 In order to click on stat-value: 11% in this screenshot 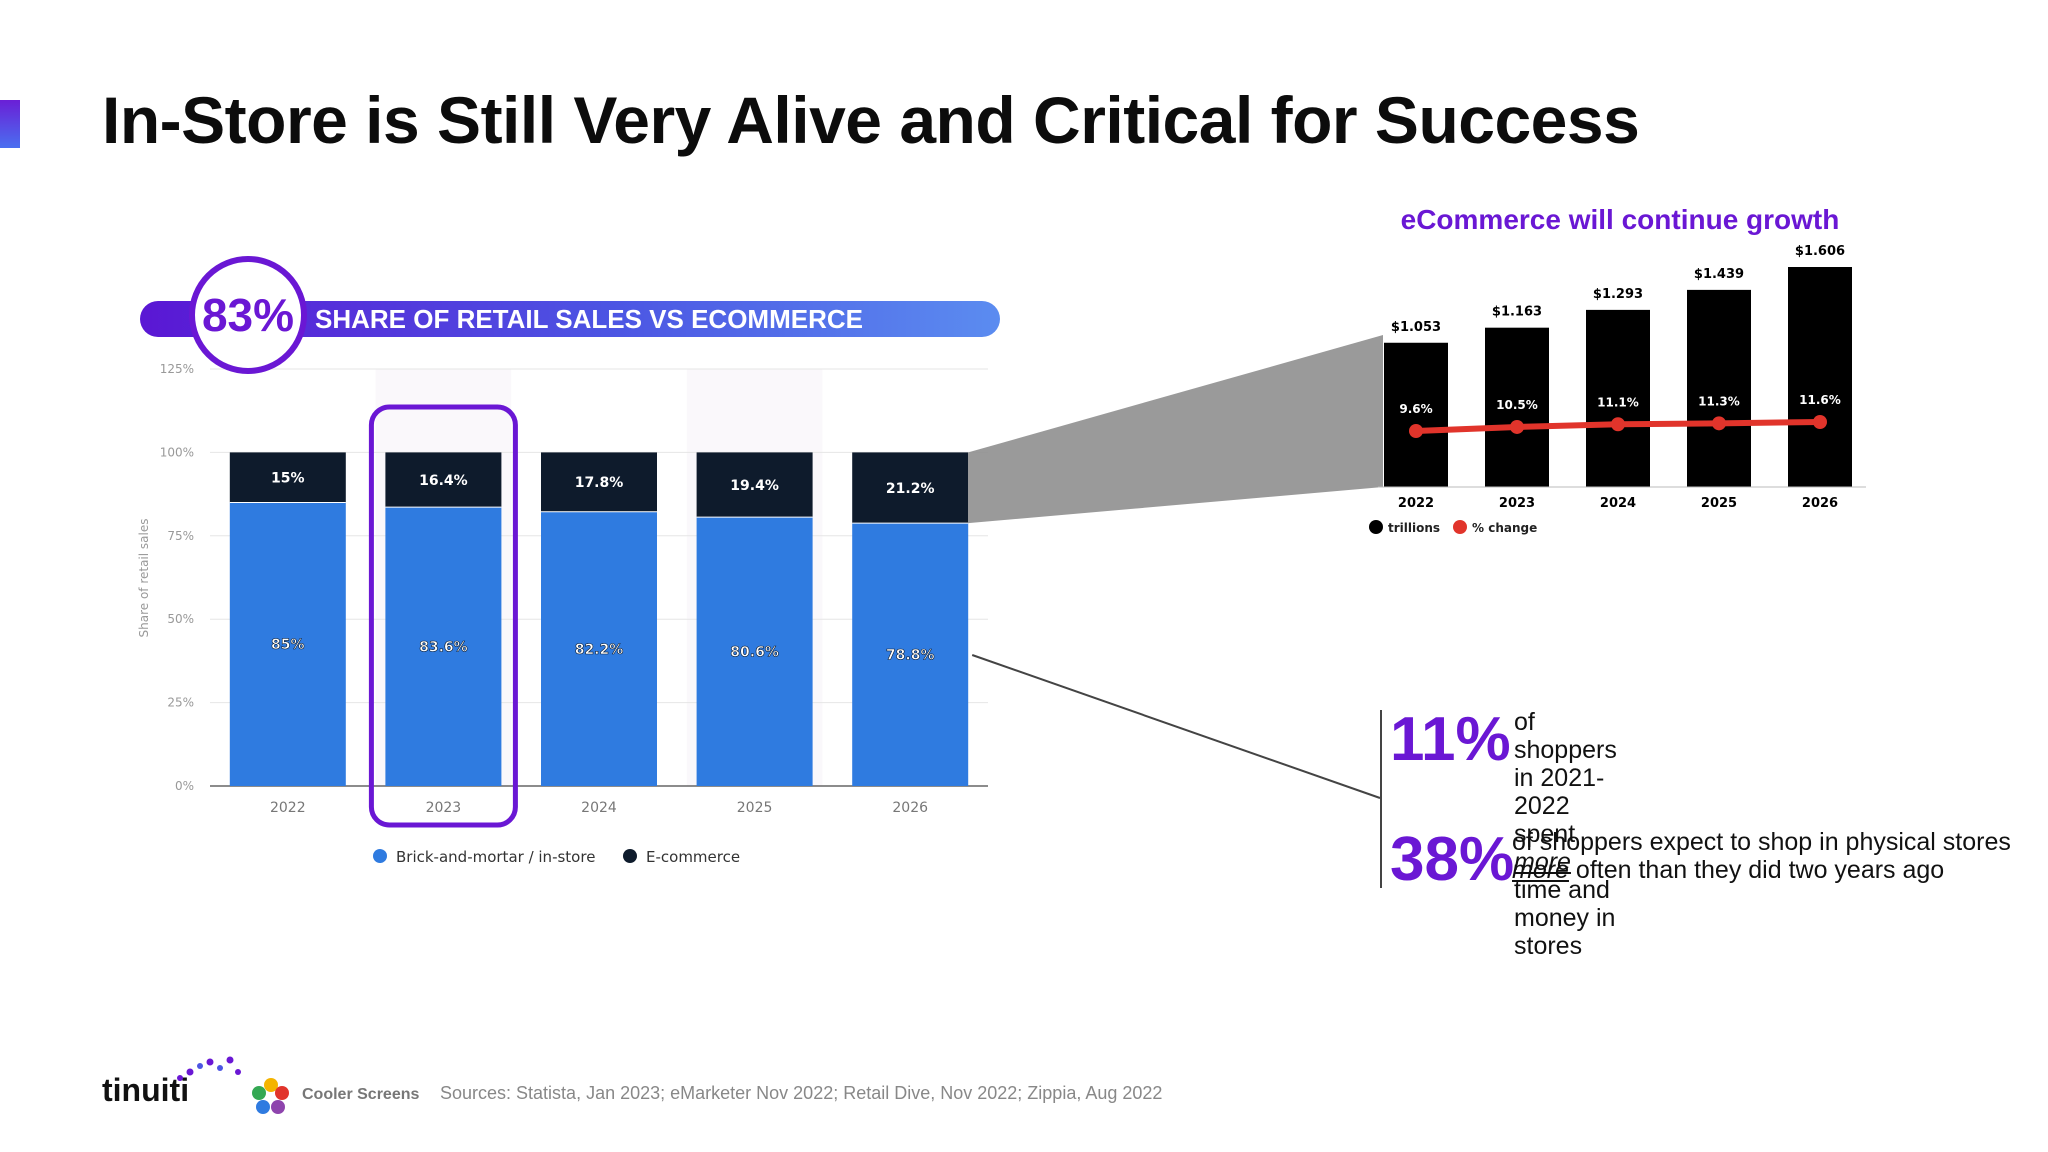, I will do `click(1450, 739)`.